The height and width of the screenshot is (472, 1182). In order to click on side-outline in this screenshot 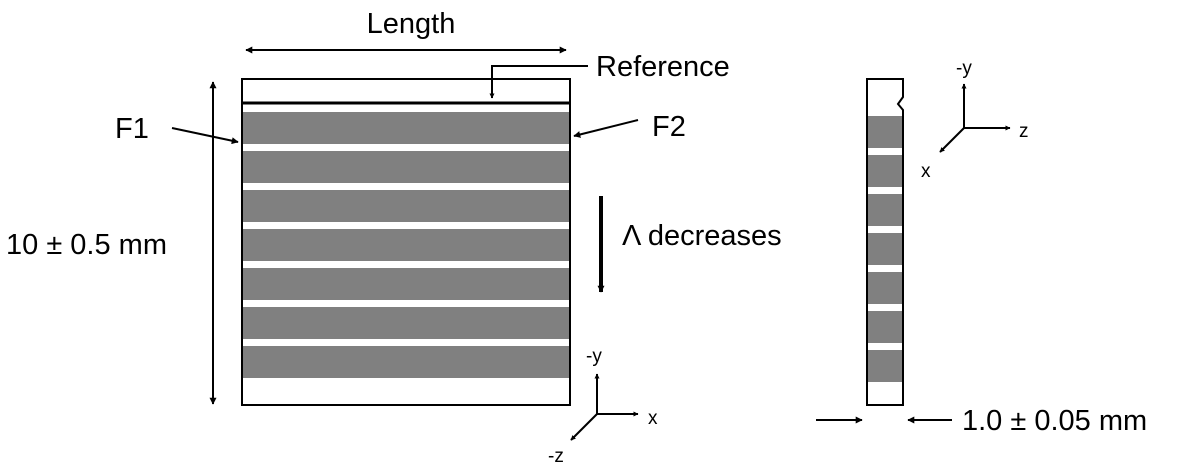, I will do `click(885, 242)`.